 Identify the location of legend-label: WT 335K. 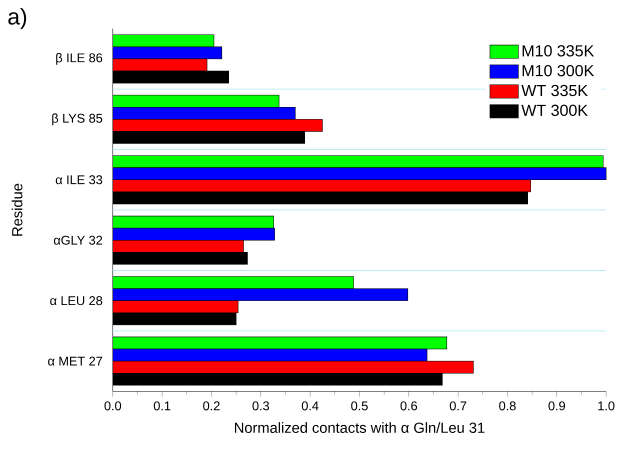
(554, 90).